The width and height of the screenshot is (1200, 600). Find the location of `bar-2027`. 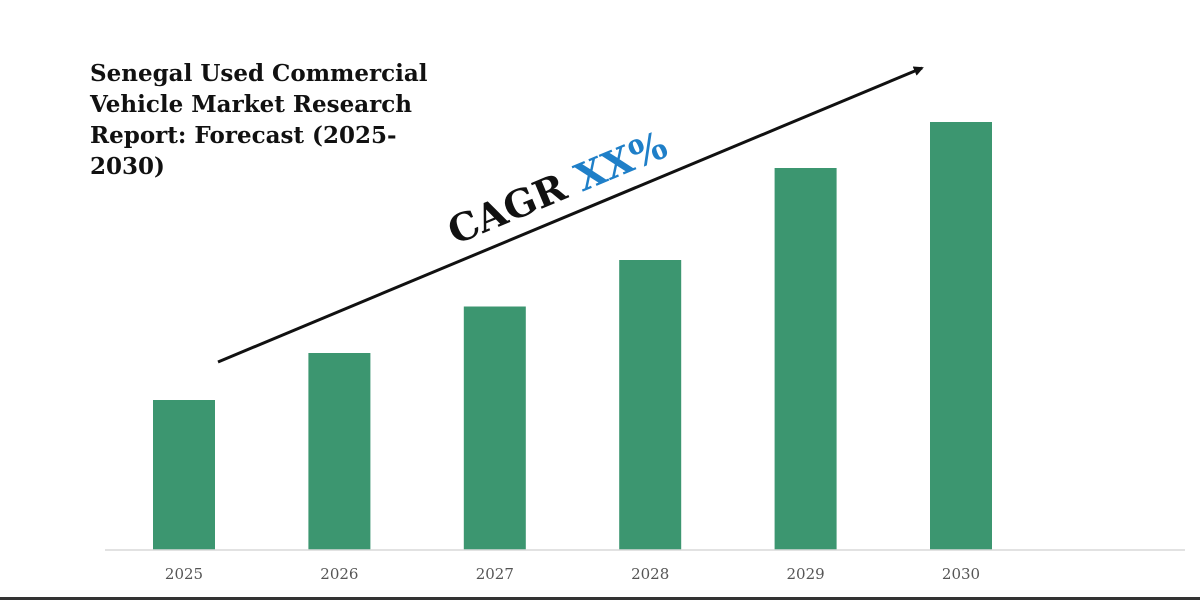

bar-2027 is located at coordinates (494, 428).